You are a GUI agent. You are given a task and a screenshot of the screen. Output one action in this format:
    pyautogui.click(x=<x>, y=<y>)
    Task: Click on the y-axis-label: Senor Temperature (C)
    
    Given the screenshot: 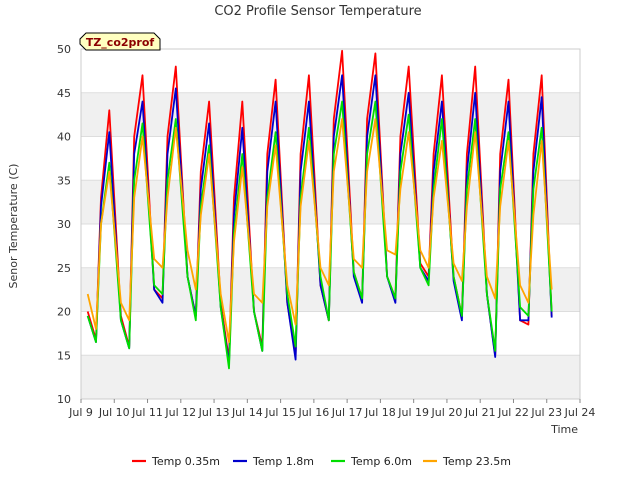 What is the action you would take?
    pyautogui.click(x=13, y=226)
    